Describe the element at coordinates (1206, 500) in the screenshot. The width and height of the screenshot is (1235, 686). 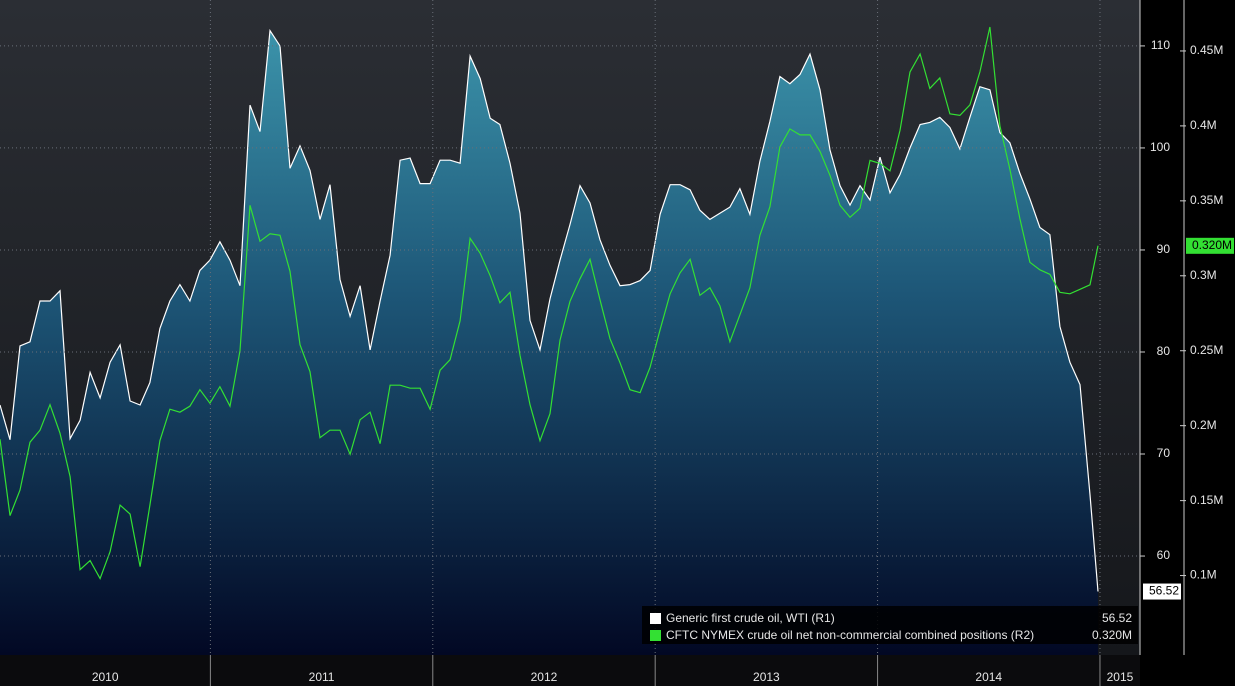
I see `y2-tick-label: 0.15M` at that location.